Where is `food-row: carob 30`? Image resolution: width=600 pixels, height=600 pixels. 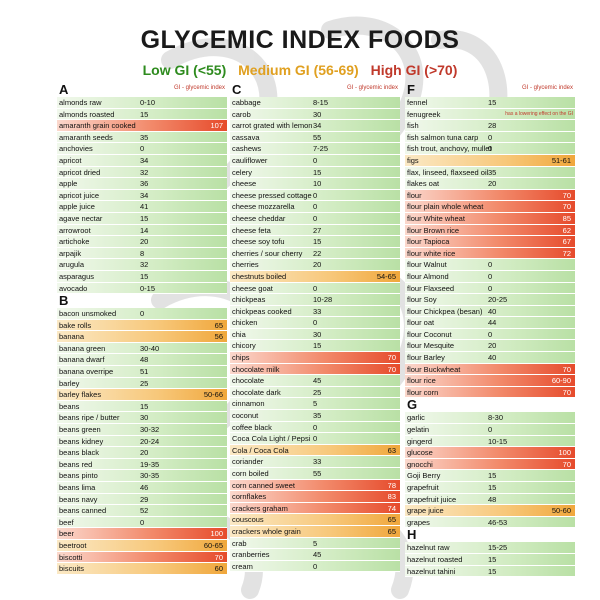
food-row: carob 30 is located at coordinates (315, 114).